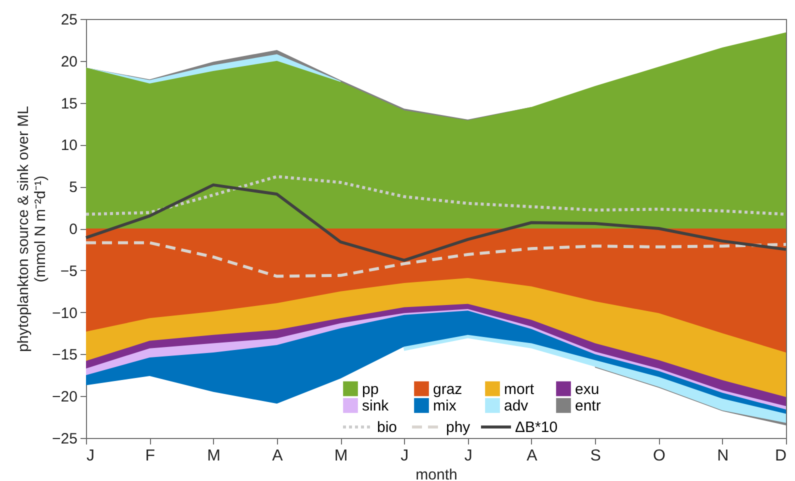 The image size is (795, 481). What do you see at coordinates (447, 389) in the screenshot?
I see `legend-label: graz` at bounding box center [447, 389].